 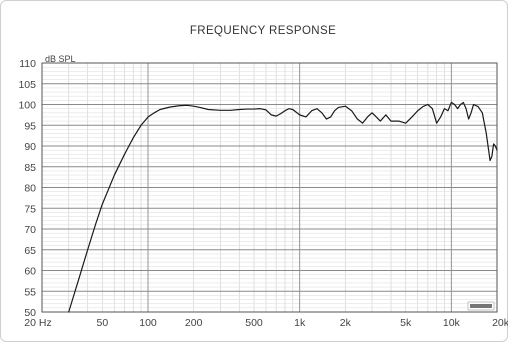 I want to click on x-tick-label: 20 Hz, so click(x=37, y=323).